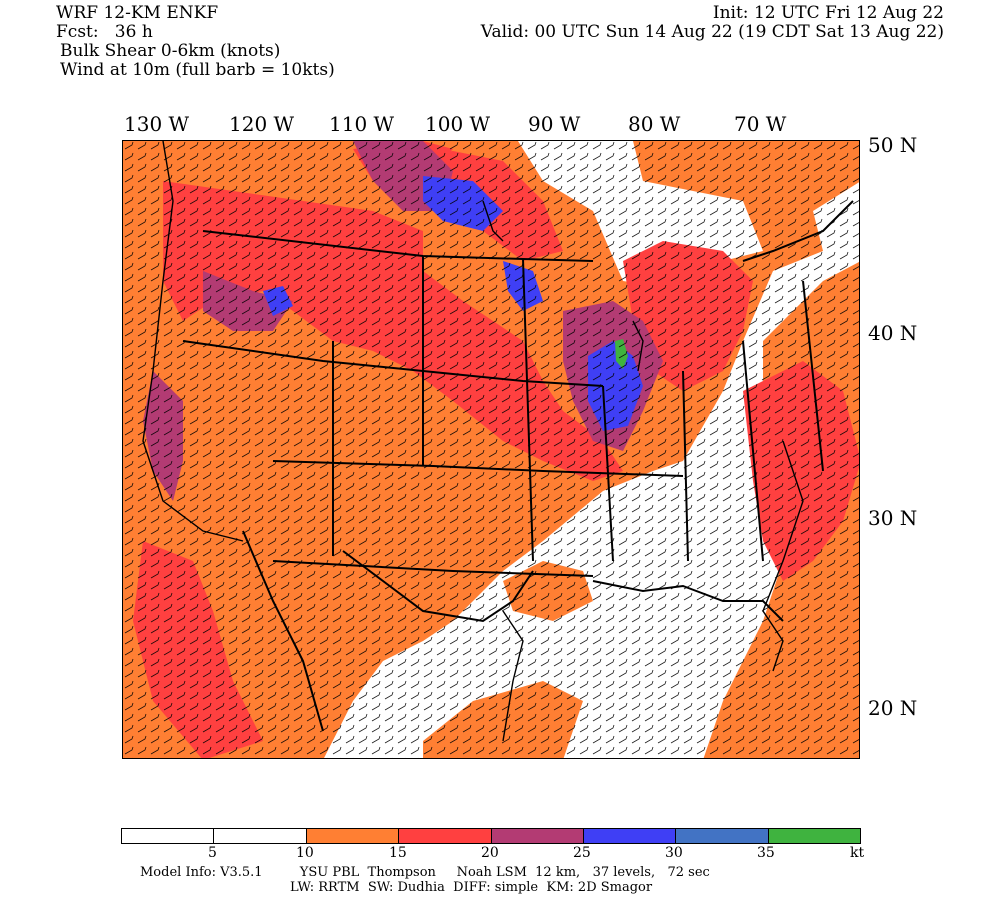 Image resolution: width=1000 pixels, height=900 pixels. What do you see at coordinates (766, 853) in the screenshot?
I see `colorbar-tick: 35` at bounding box center [766, 853].